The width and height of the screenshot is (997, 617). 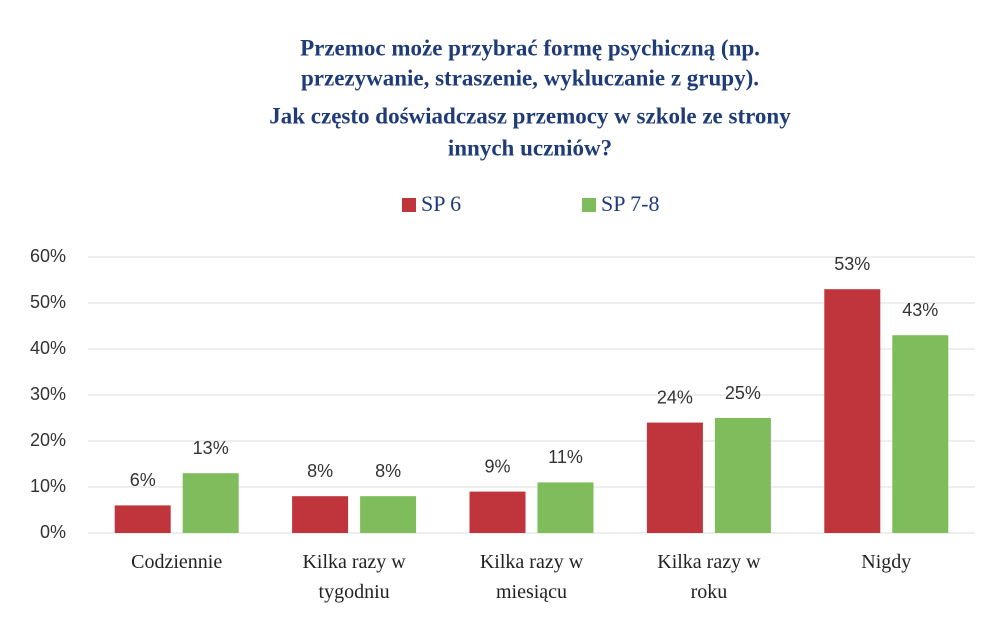 I want to click on x-tick-label: Kilka razy w tygodniu, so click(x=354, y=577).